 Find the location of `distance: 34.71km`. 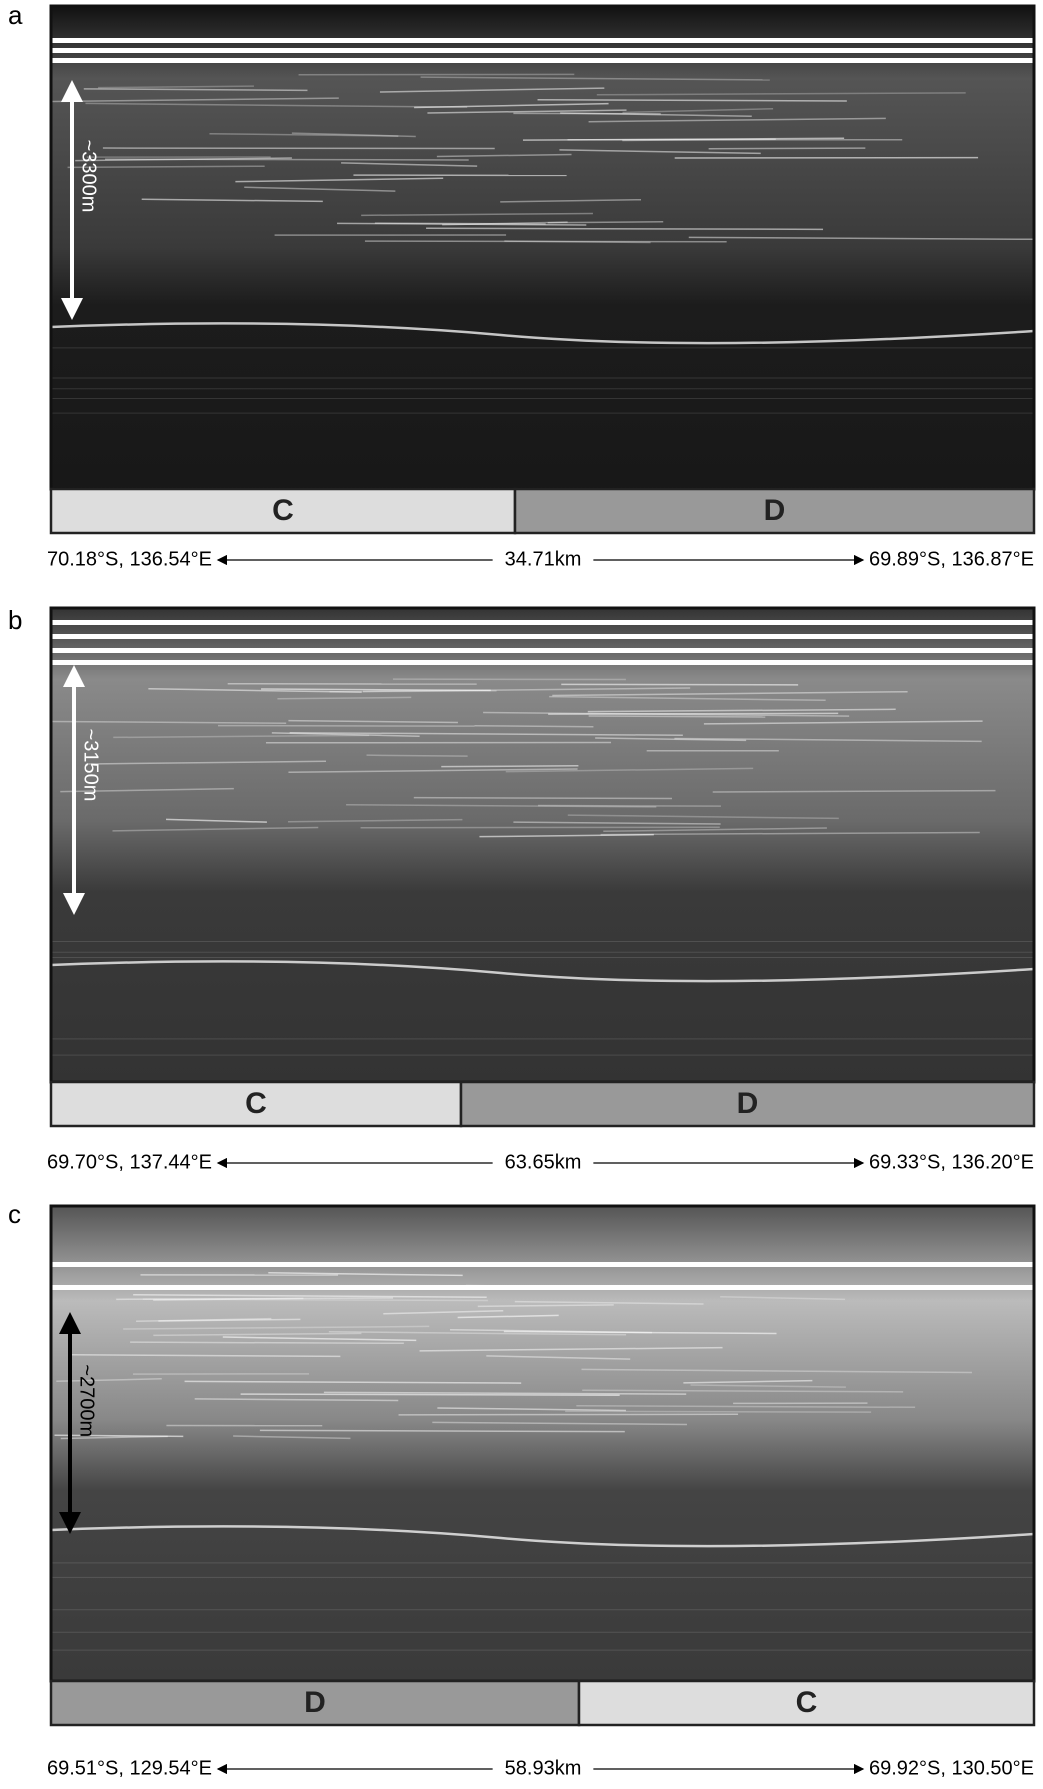

distance: 34.71km is located at coordinates (543, 559).